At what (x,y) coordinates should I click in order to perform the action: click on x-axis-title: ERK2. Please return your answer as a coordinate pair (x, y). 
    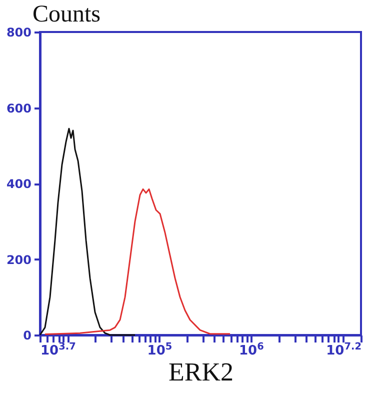
    Looking at the image, I should click on (201, 372).